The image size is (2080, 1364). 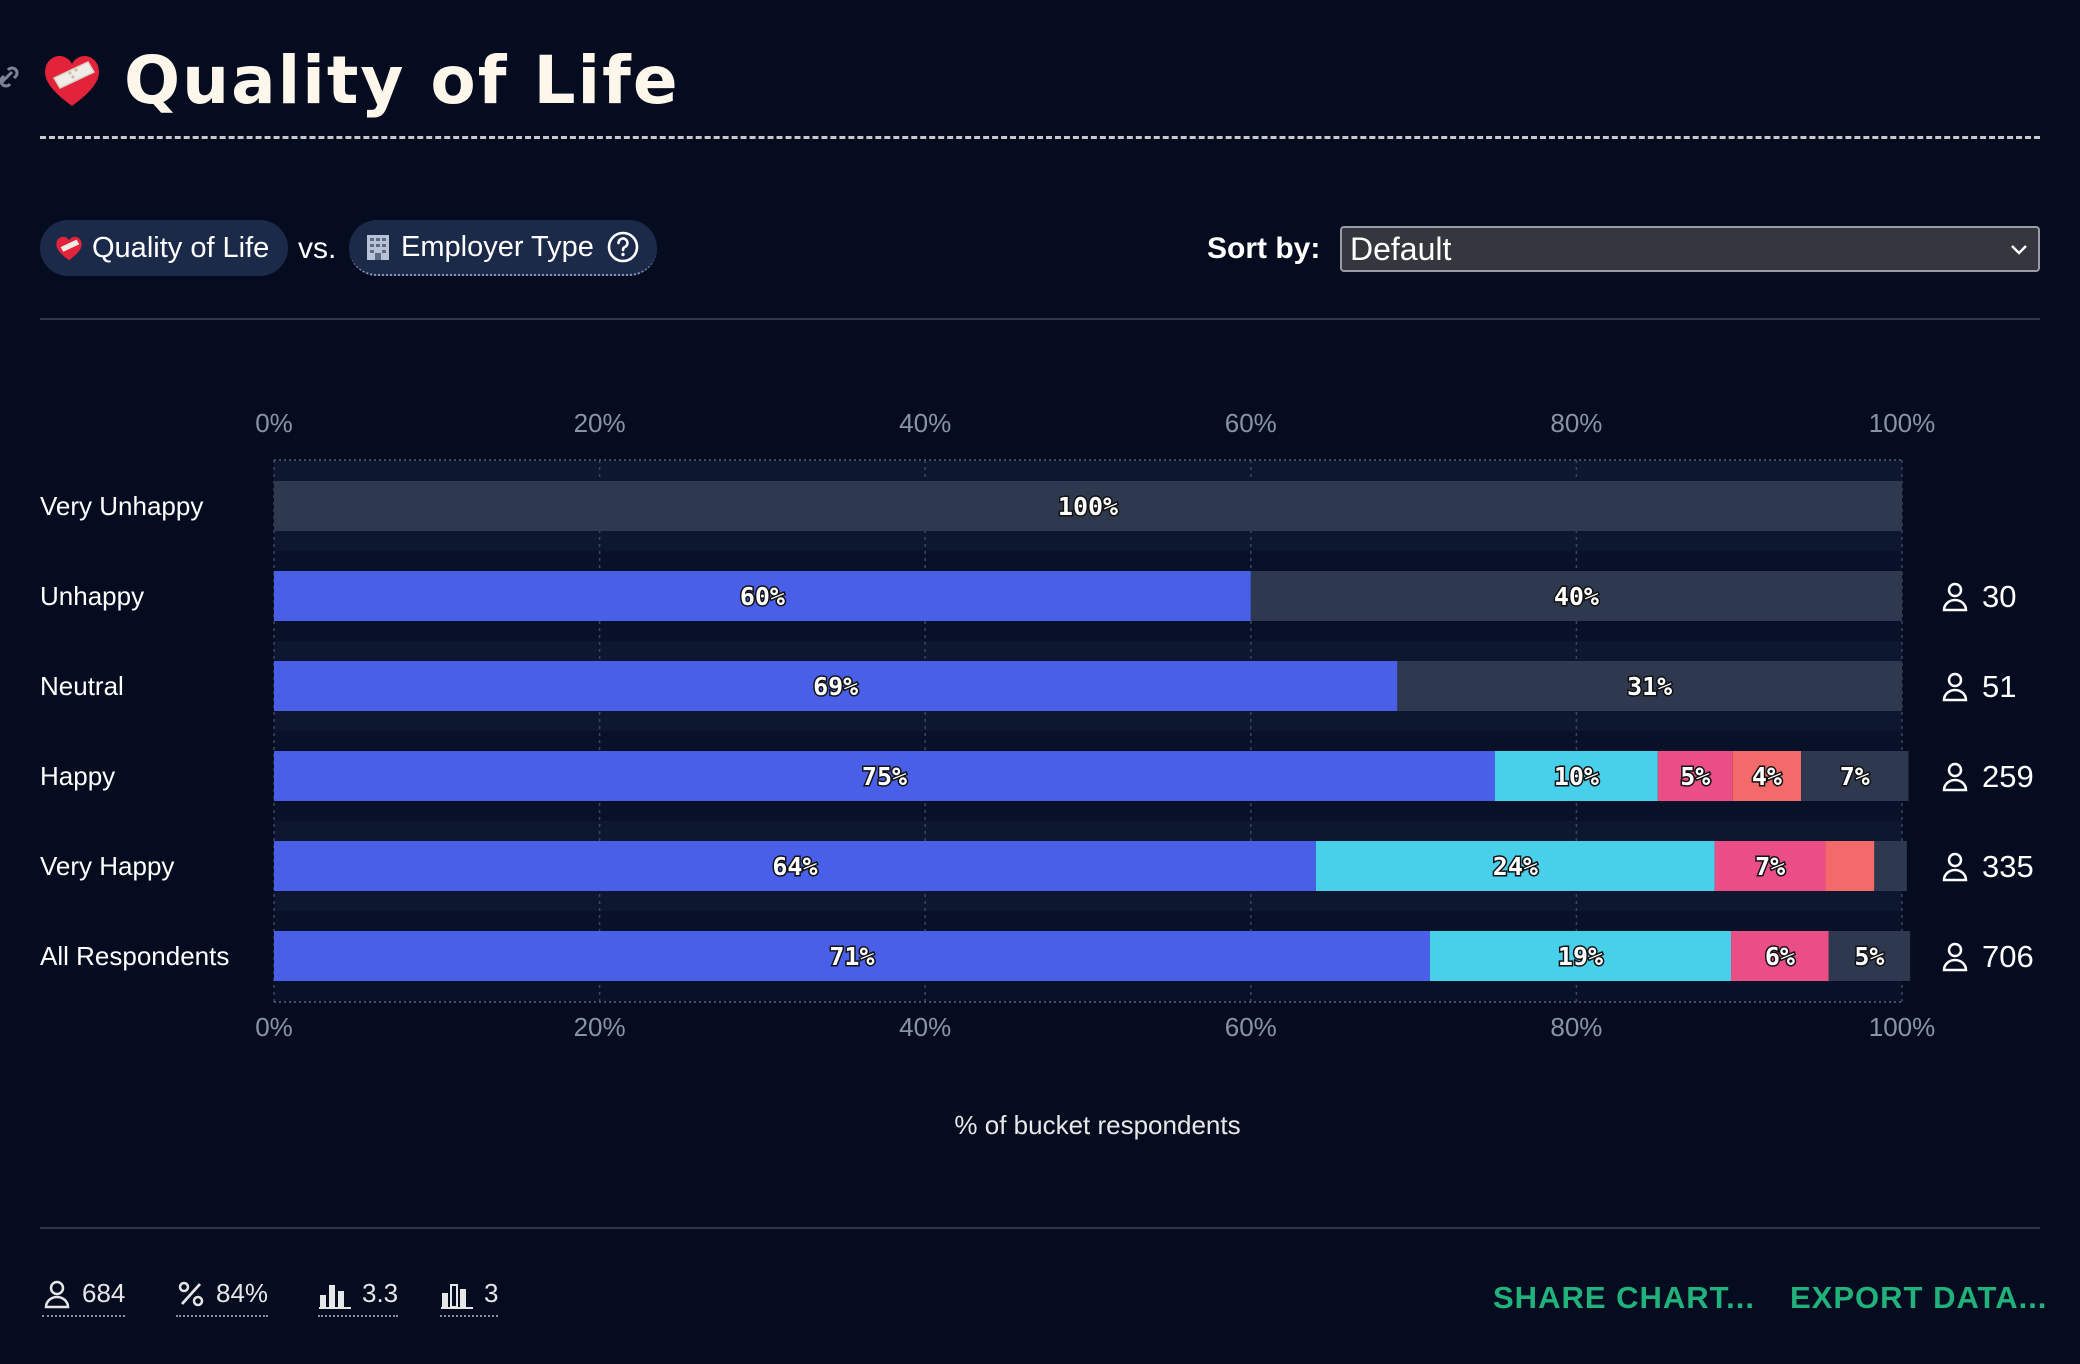 I want to click on bar-value-label: 6%, so click(x=1780, y=956).